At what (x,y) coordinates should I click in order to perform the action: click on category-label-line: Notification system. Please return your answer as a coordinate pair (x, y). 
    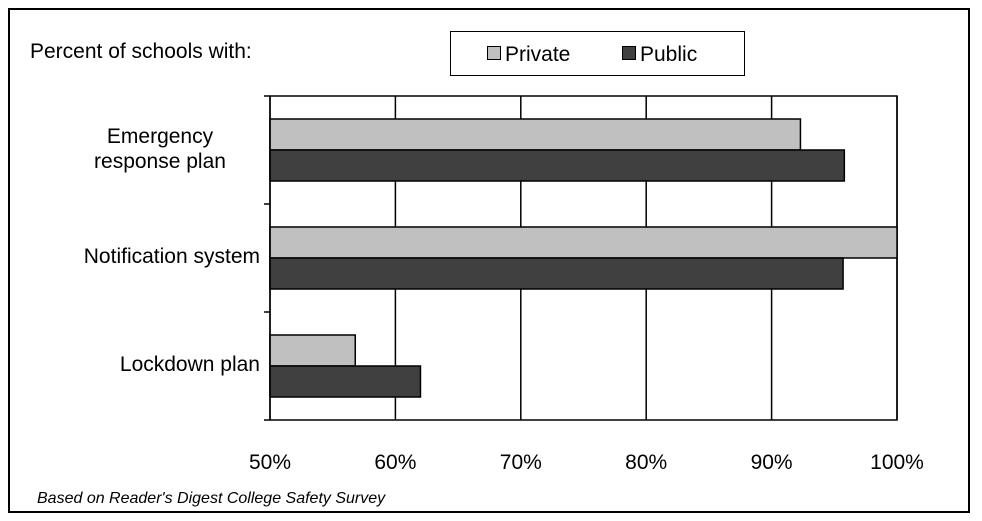
    Looking at the image, I should click on (171, 256).